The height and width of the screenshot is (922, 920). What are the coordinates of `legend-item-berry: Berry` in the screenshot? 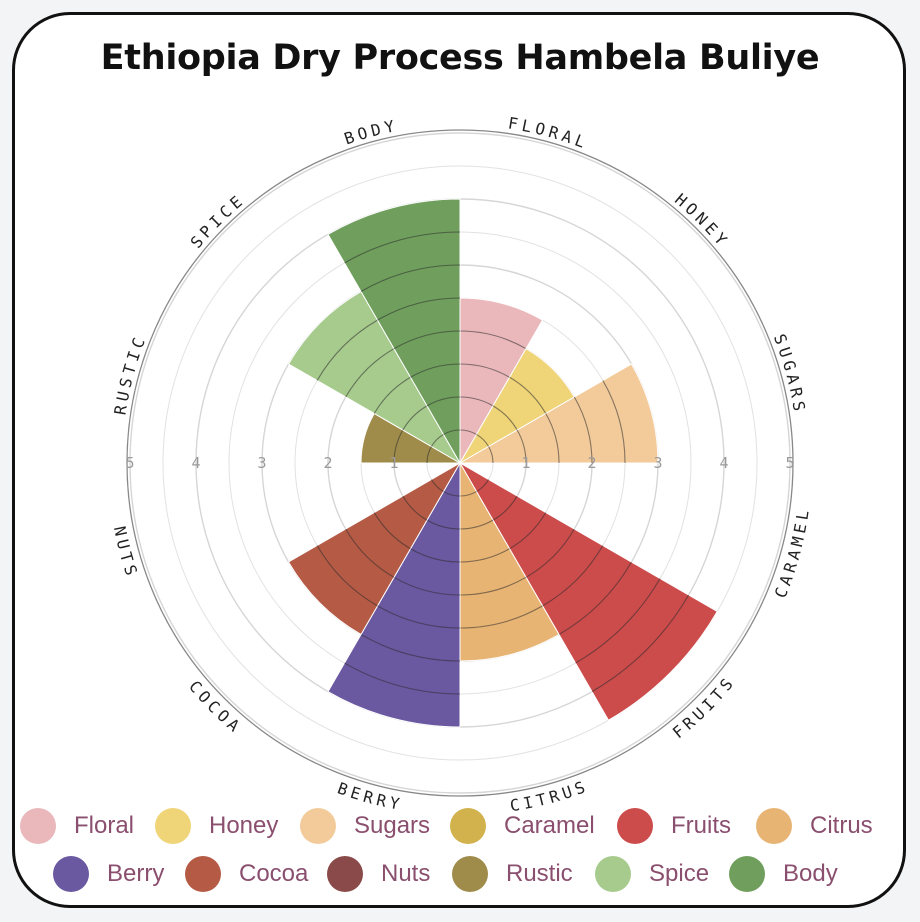 It's located at (108, 874).